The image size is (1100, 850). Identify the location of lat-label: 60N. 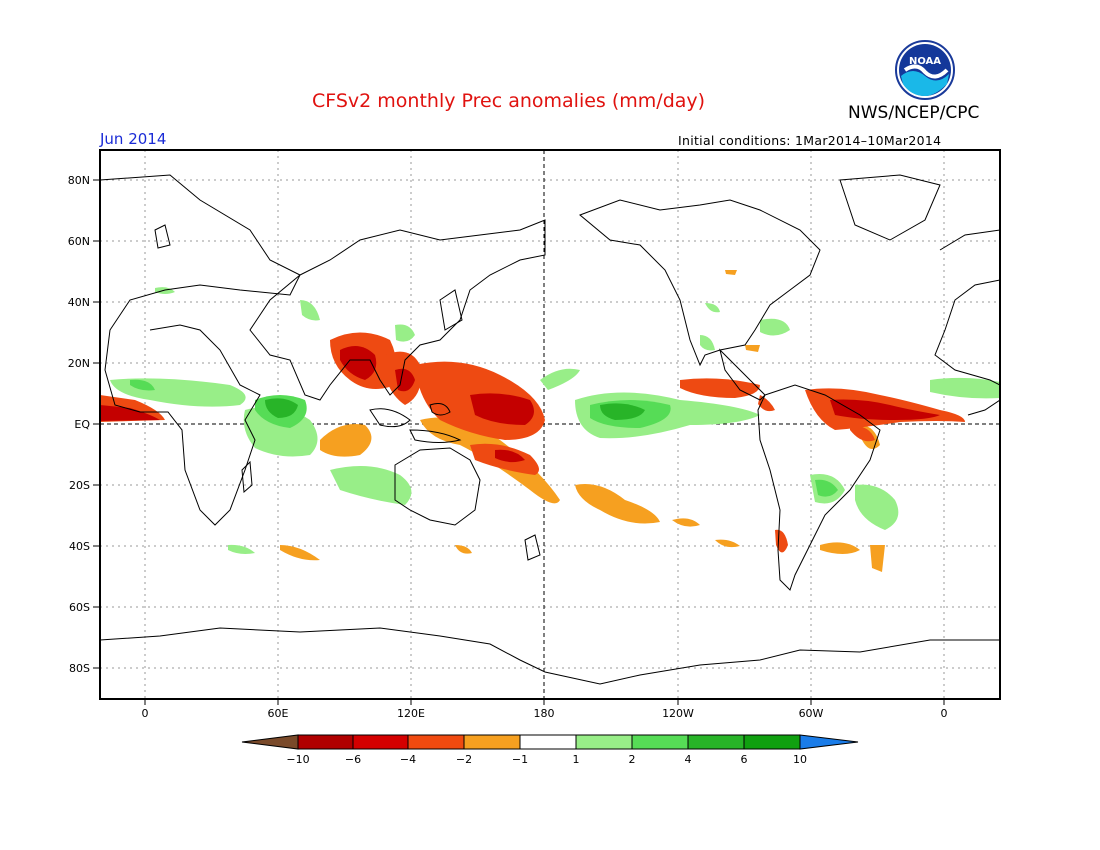
(79, 241).